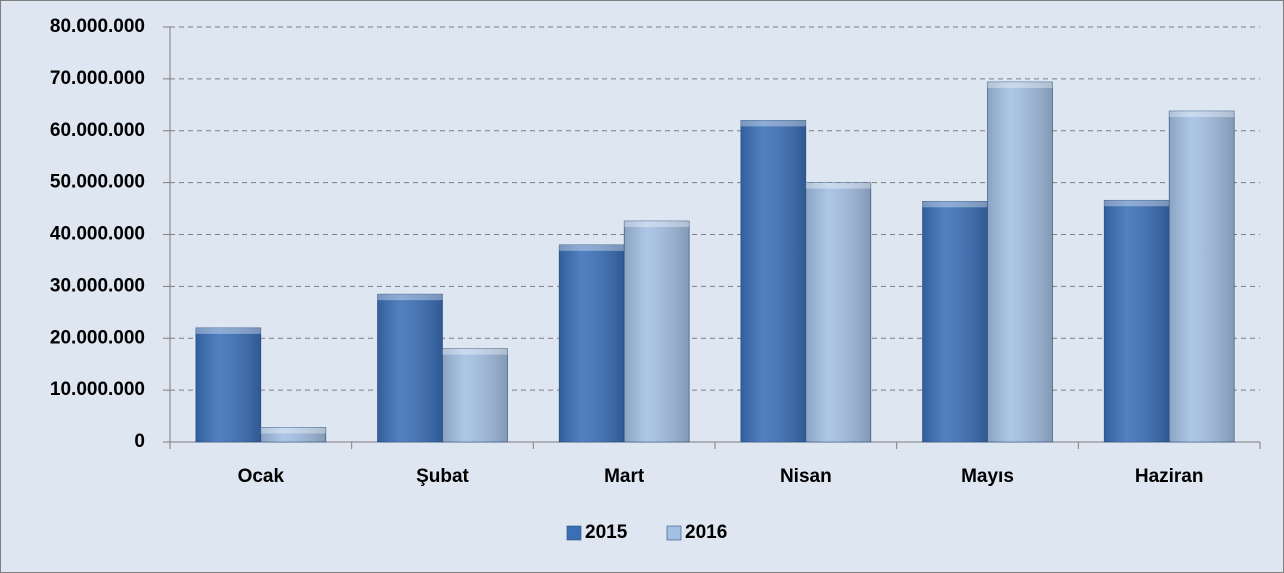 The height and width of the screenshot is (573, 1284). Describe the element at coordinates (1169, 476) in the screenshot. I see `x-tick-label: Haziran` at that location.